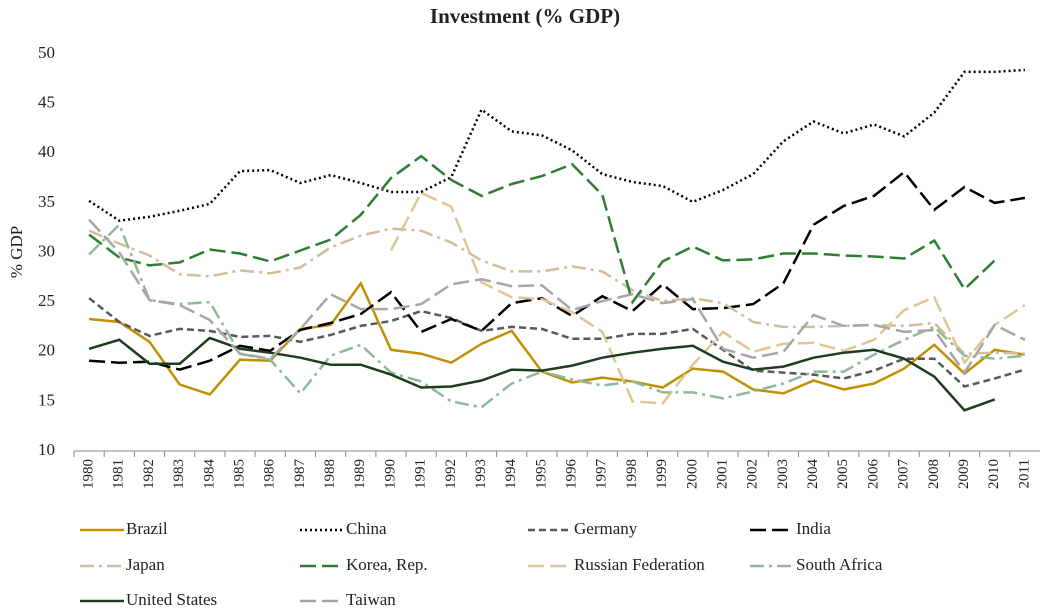 The image size is (1040, 613). Describe the element at coordinates (300, 474) in the screenshot. I see `x-tick-label: 1987` at that location.